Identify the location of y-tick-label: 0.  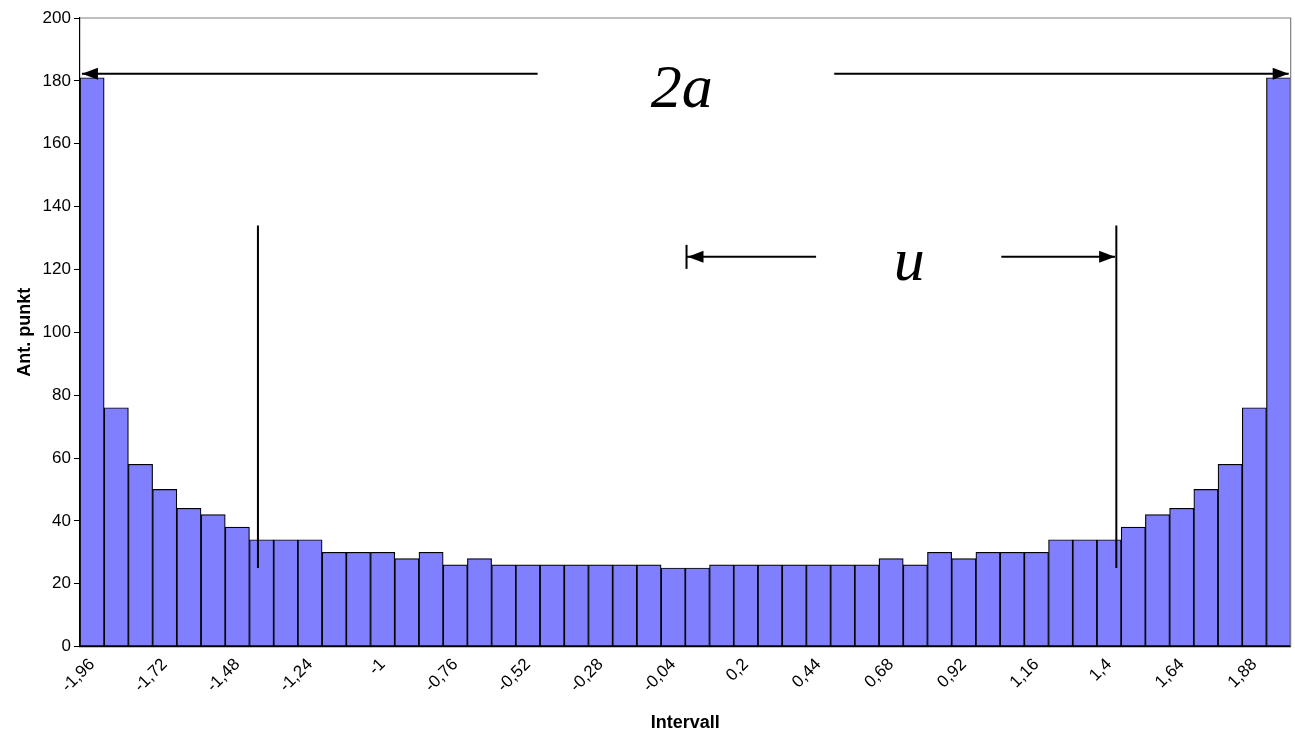
(66, 646).